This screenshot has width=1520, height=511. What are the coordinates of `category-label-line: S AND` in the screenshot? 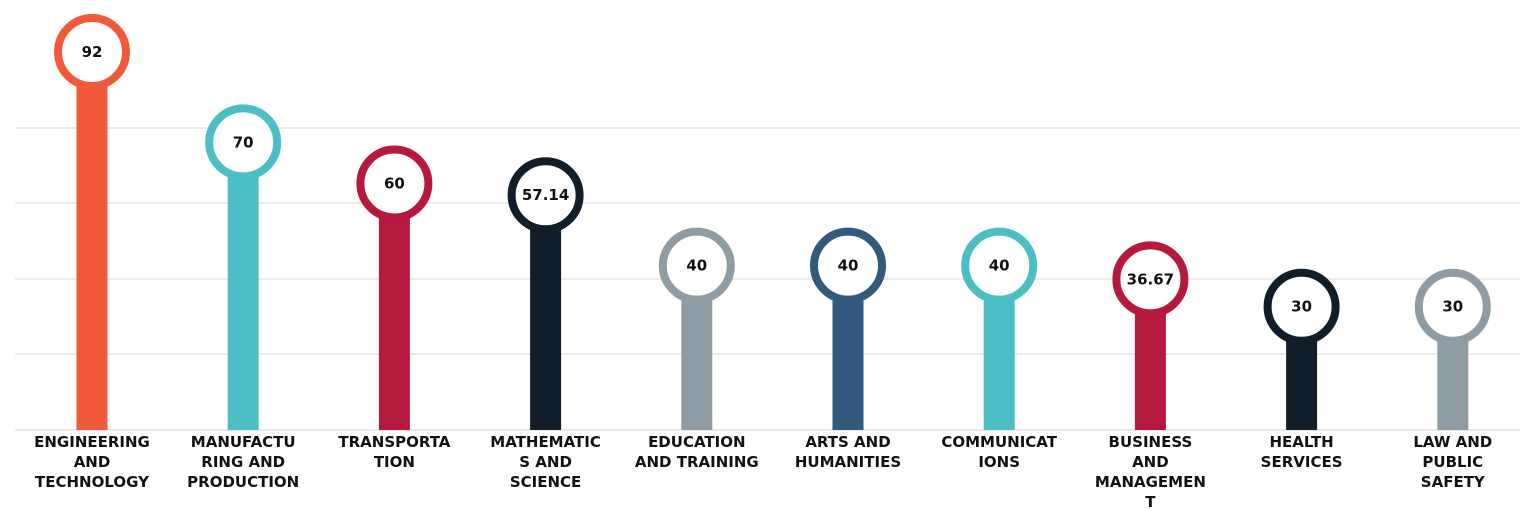 It's located at (545, 462).